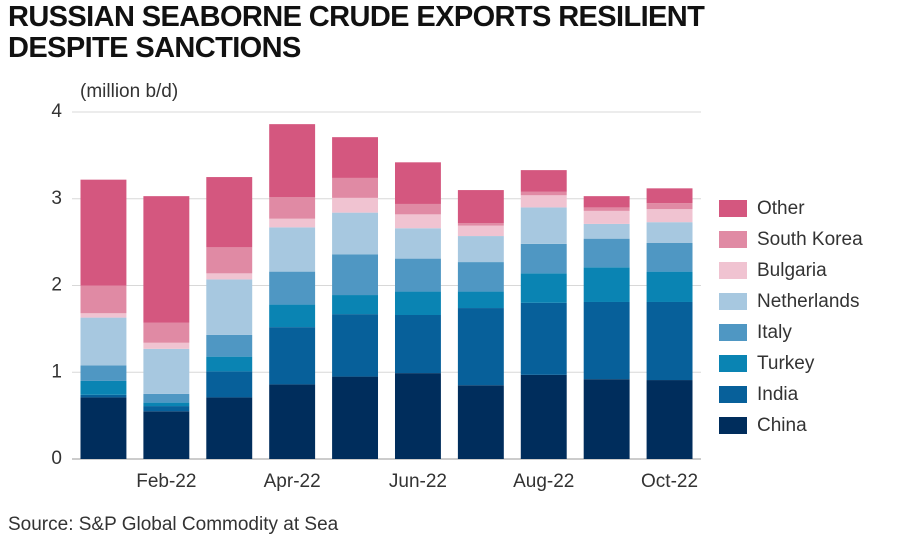 This screenshot has height=538, width=900. Describe the element at coordinates (129, 91) in the screenshot. I see `y-axis-label: (million b/d)` at that location.